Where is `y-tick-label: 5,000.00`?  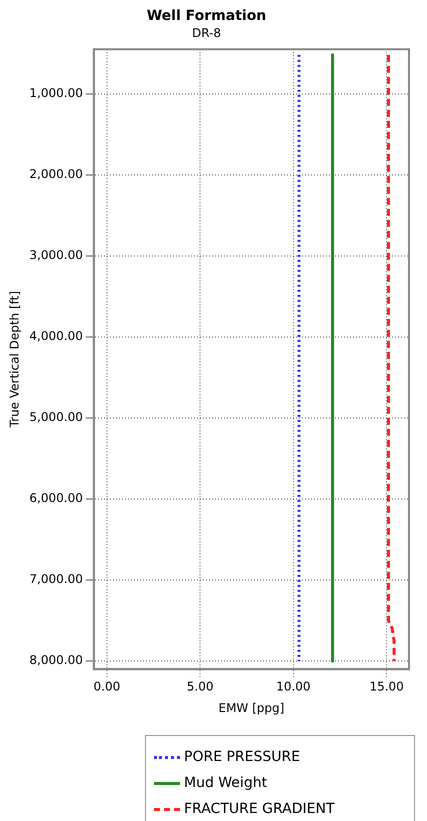 y-tick-label: 5,000.00 is located at coordinates (56, 417).